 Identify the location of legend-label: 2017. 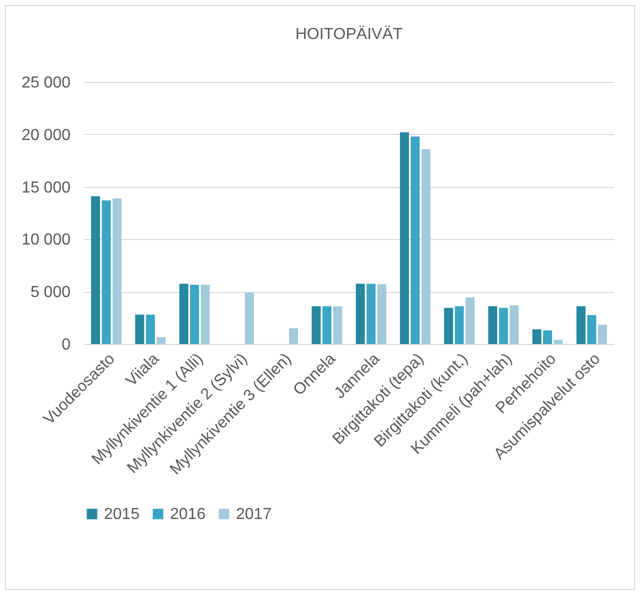
(254, 514).